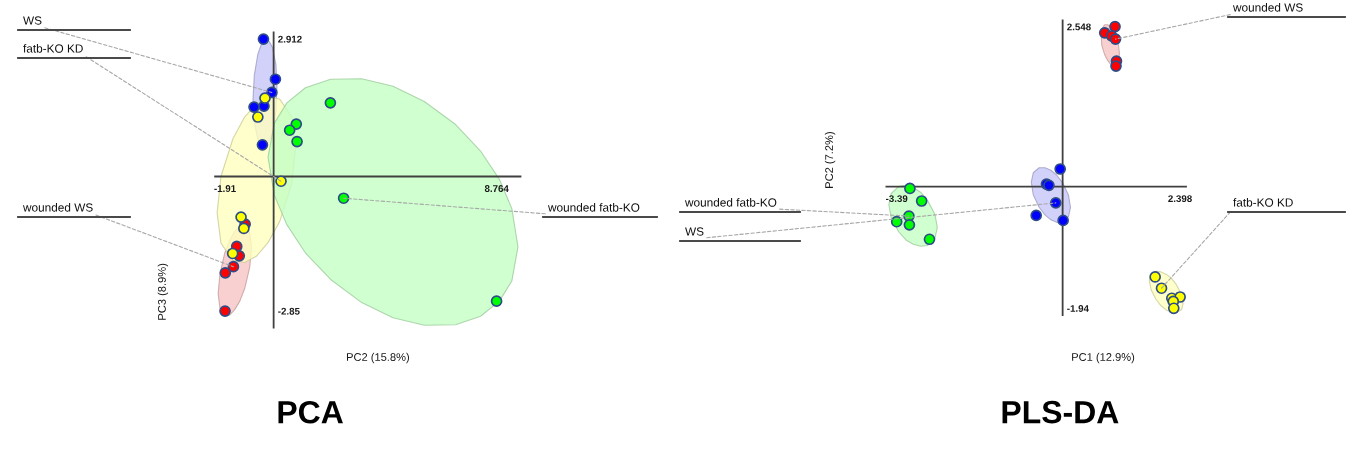 The height and width of the screenshot is (450, 1352). I want to click on y-tick-label: -1.94, so click(1078, 308).